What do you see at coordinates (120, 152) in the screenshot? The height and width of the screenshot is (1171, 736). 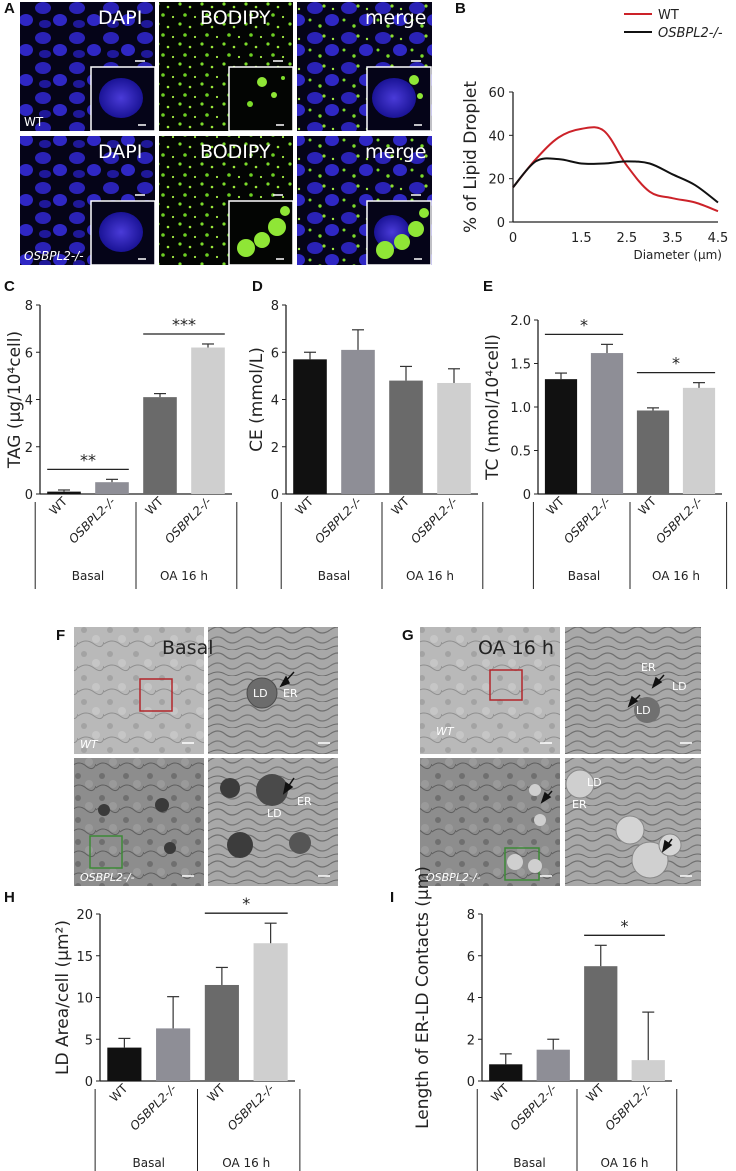 I see `label-dapi-ko: DAPI` at bounding box center [120, 152].